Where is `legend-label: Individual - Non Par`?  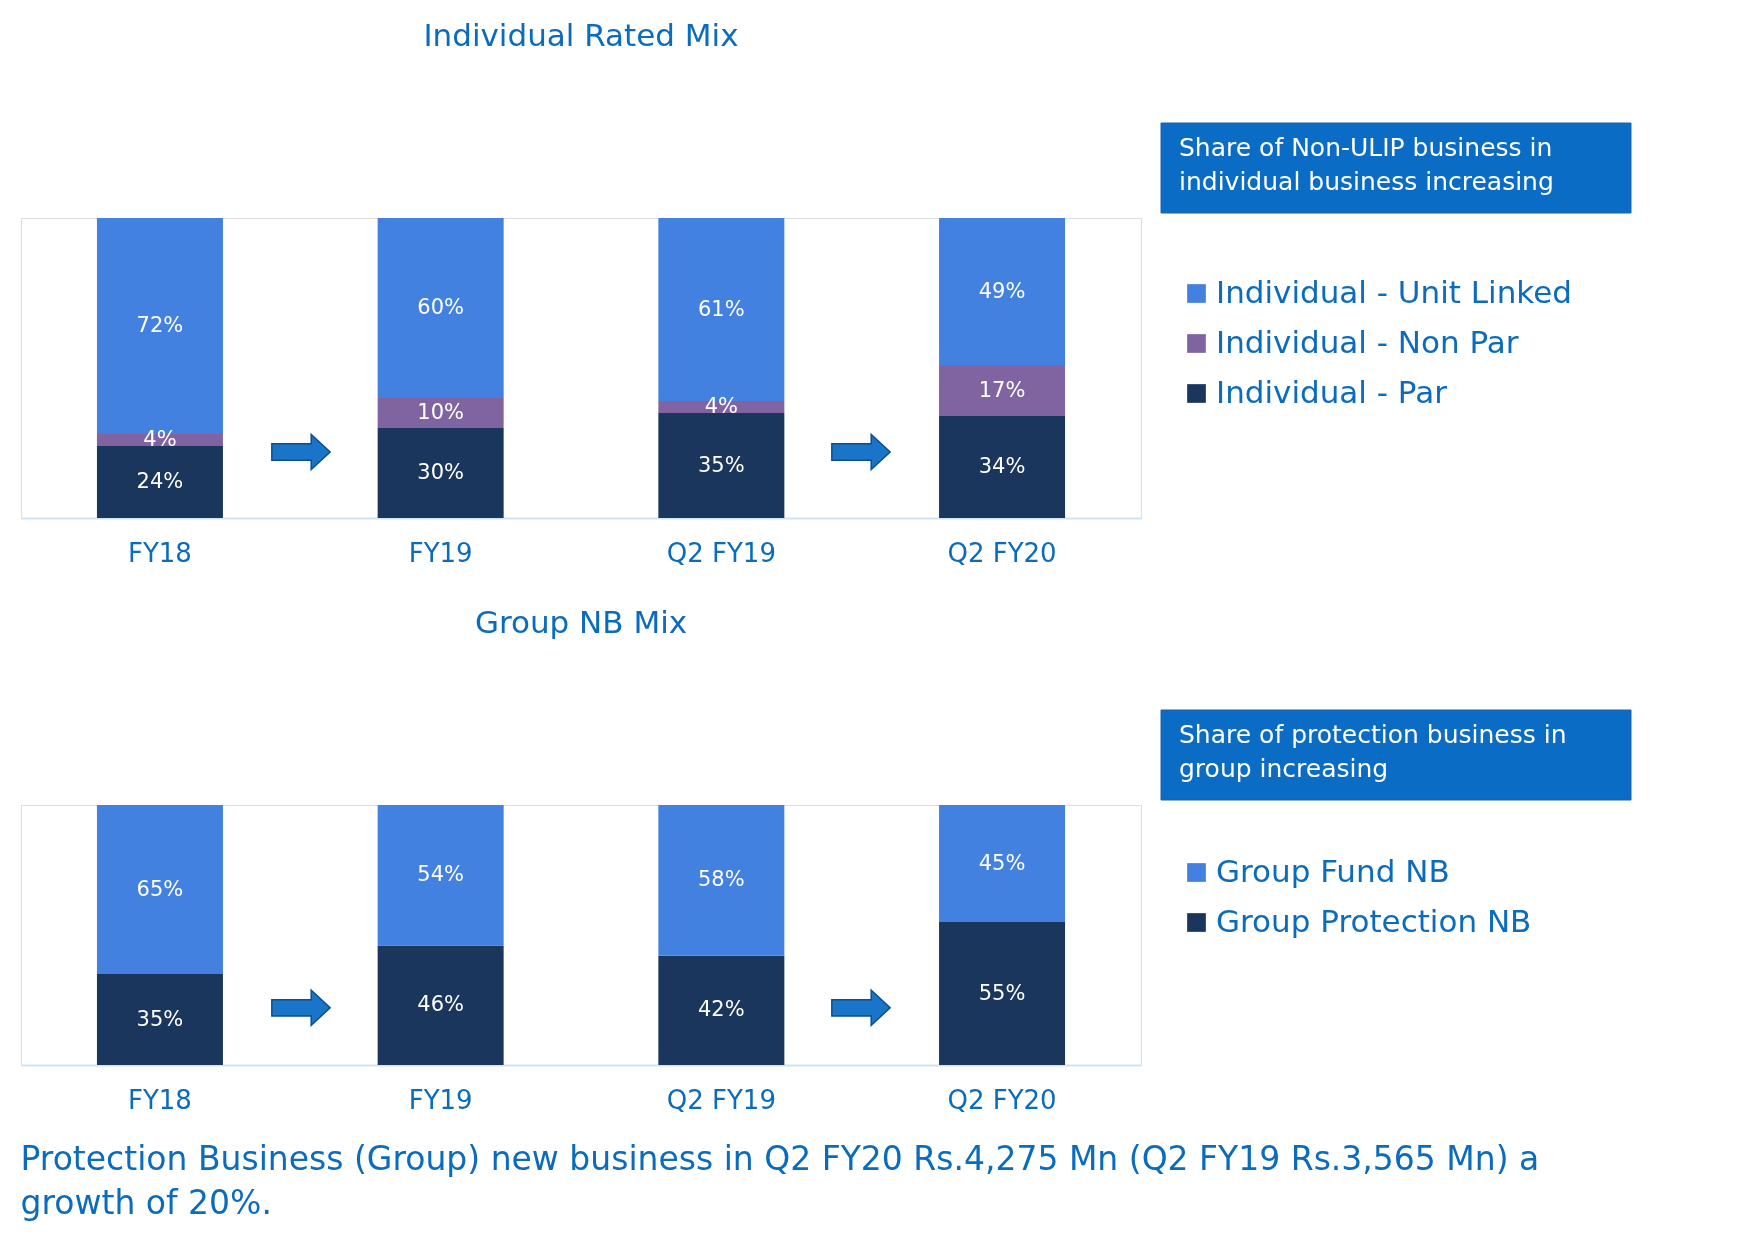 legend-label: Individual - Non Par is located at coordinates (1367, 341).